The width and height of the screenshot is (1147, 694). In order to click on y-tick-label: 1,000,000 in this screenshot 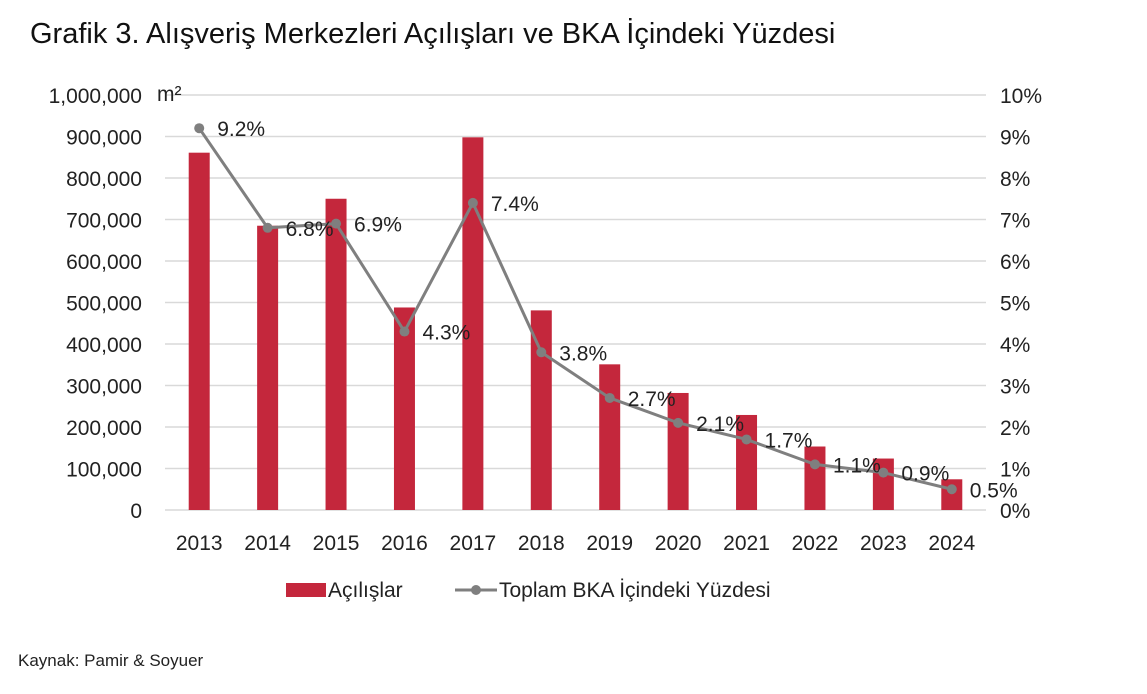, I will do `click(95, 96)`.